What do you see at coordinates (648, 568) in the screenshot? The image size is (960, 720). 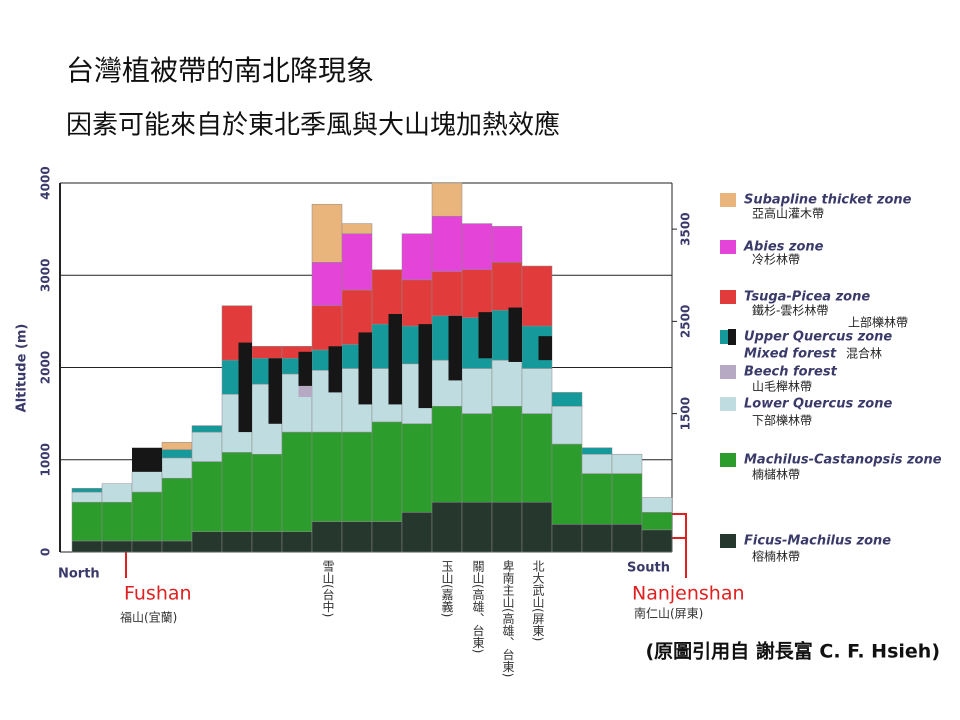 I see `annotation: South` at bounding box center [648, 568].